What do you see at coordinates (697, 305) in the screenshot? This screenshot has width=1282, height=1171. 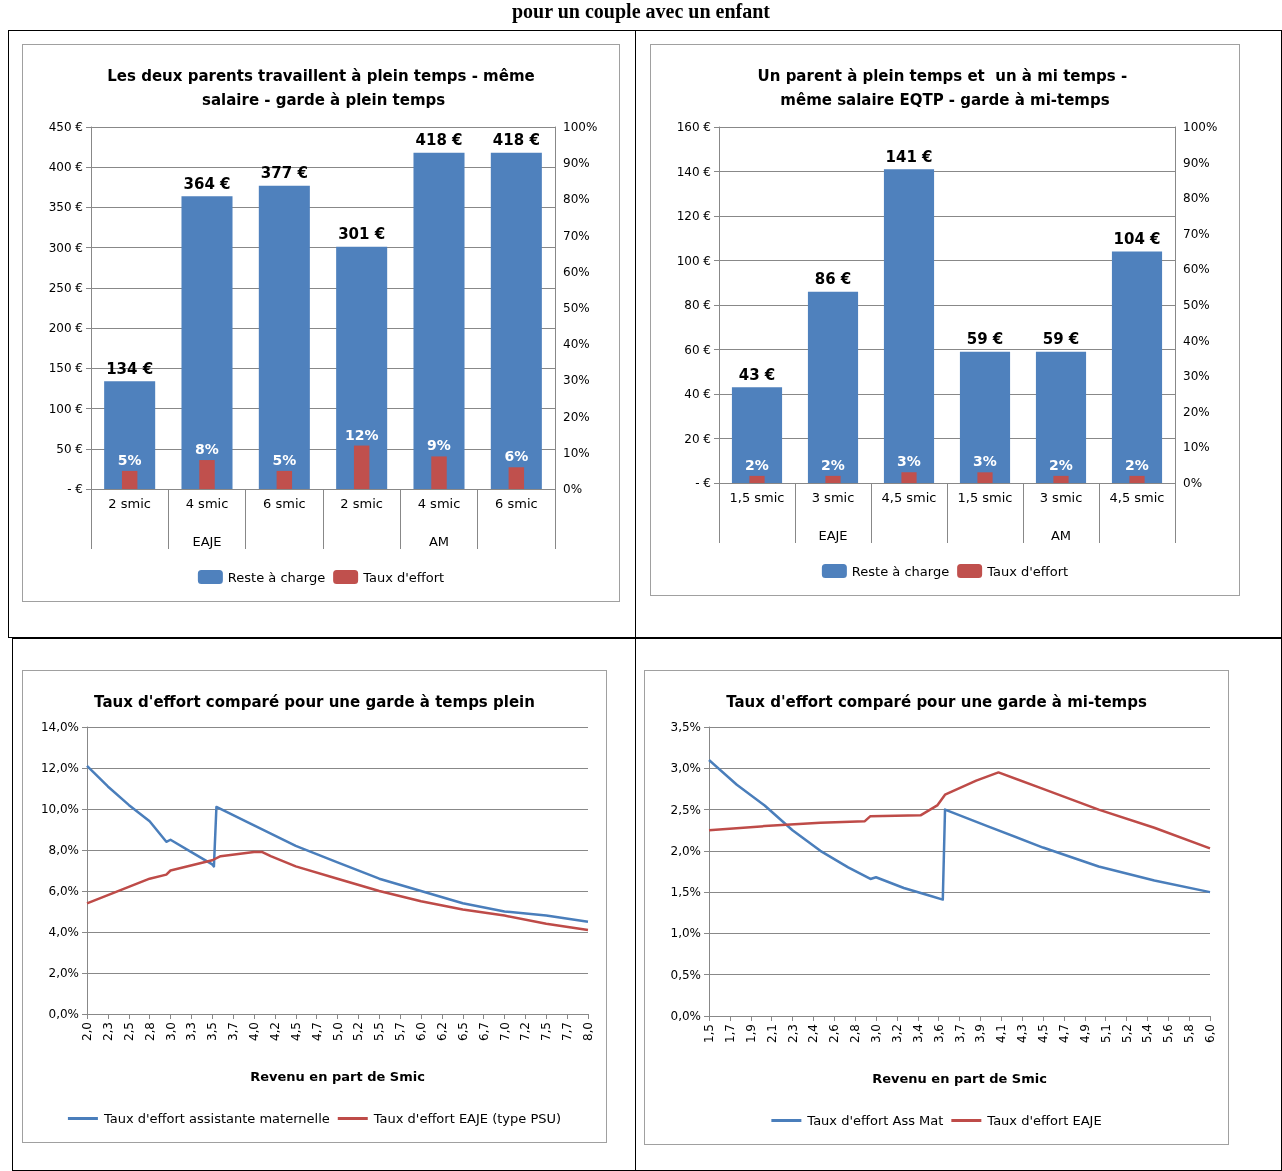 I see `y-tick-label: 80 €` at bounding box center [697, 305].